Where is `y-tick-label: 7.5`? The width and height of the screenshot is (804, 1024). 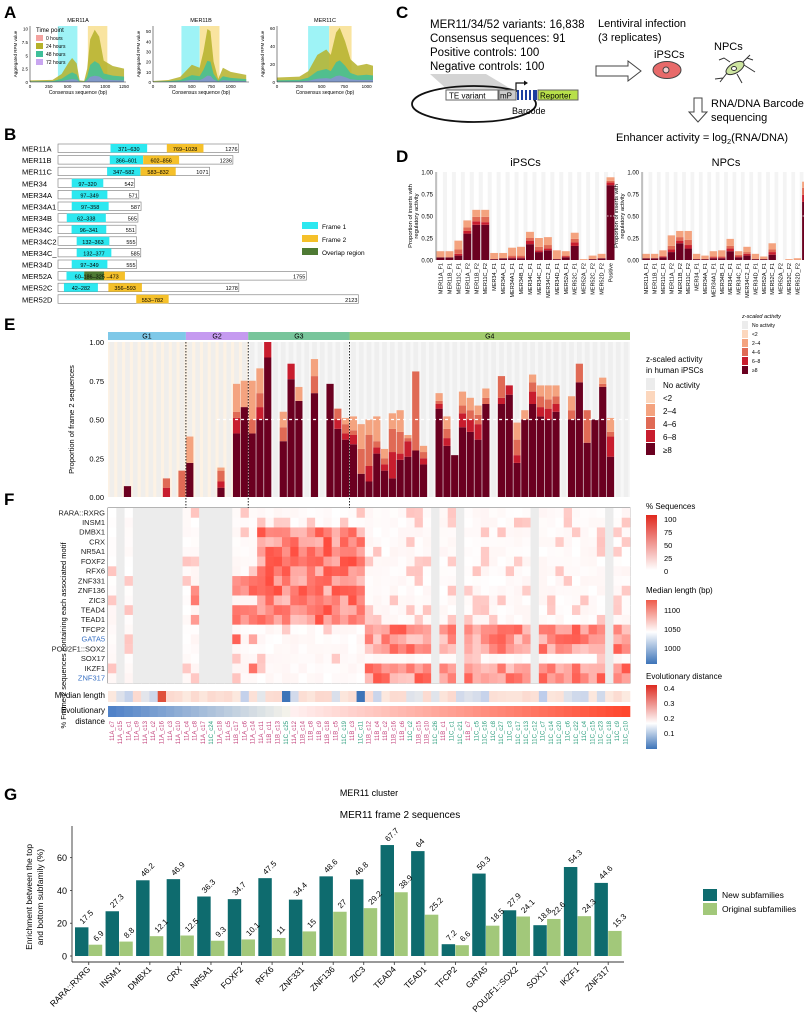 y-tick-label: 7.5 is located at coordinates (25, 42).